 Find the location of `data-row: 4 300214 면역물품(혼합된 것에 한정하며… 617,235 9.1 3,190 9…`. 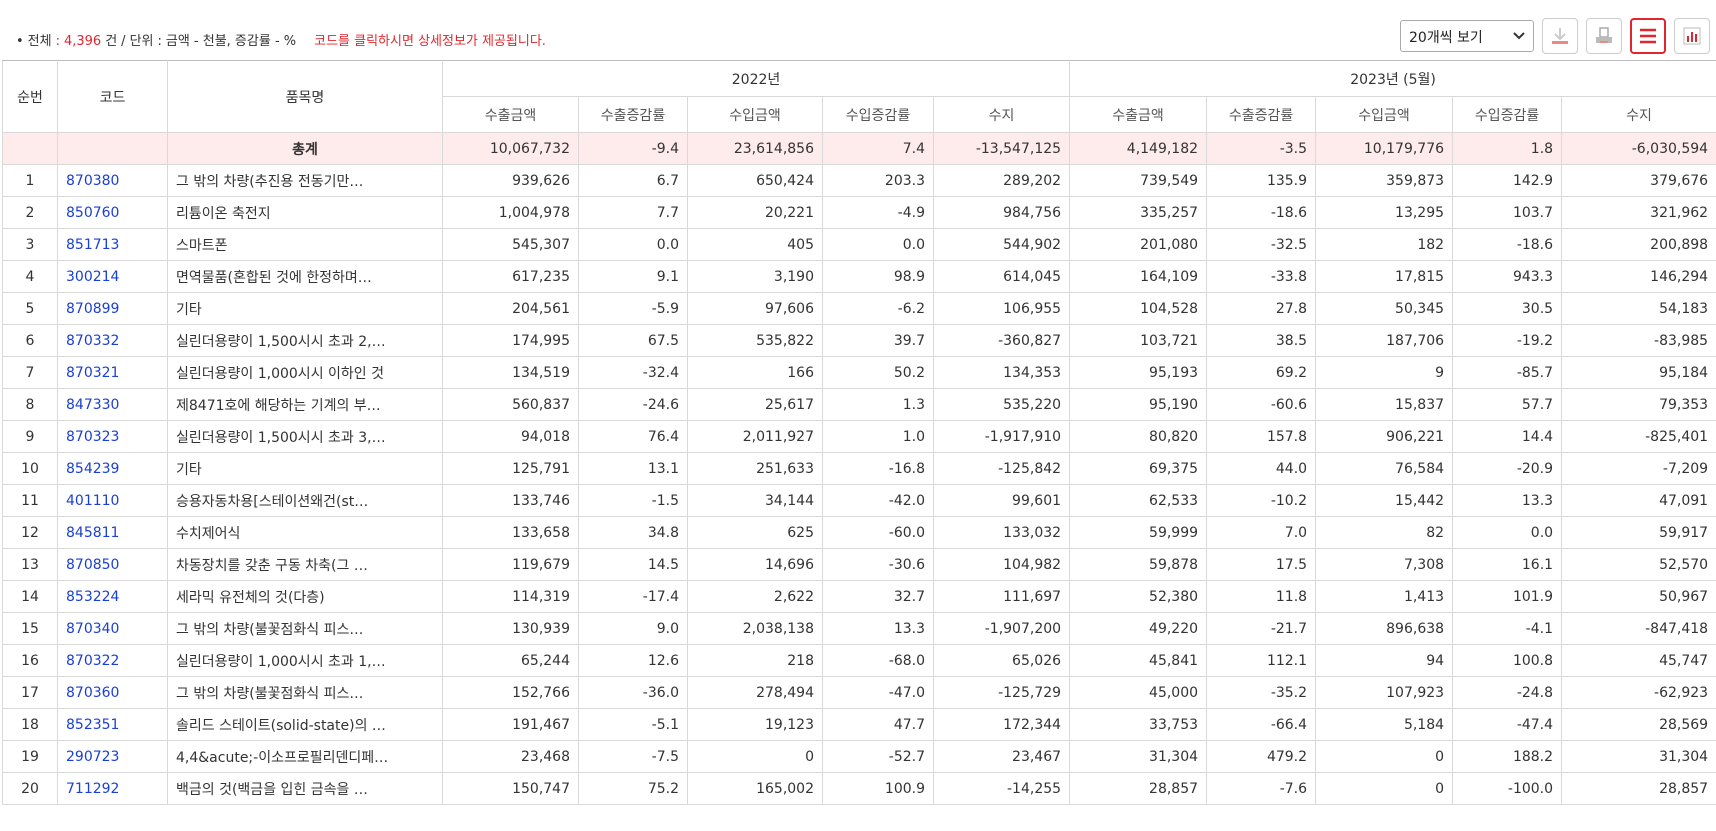

data-row: 4 300214 면역물품(혼합된 것에 한정하며… 617,235 9.1 3,190 9… is located at coordinates (859, 276).